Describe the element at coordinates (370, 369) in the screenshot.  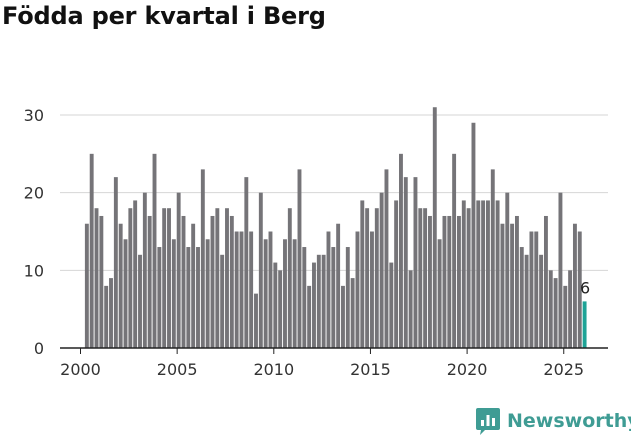
I see `x-tick-label: 2015` at that location.